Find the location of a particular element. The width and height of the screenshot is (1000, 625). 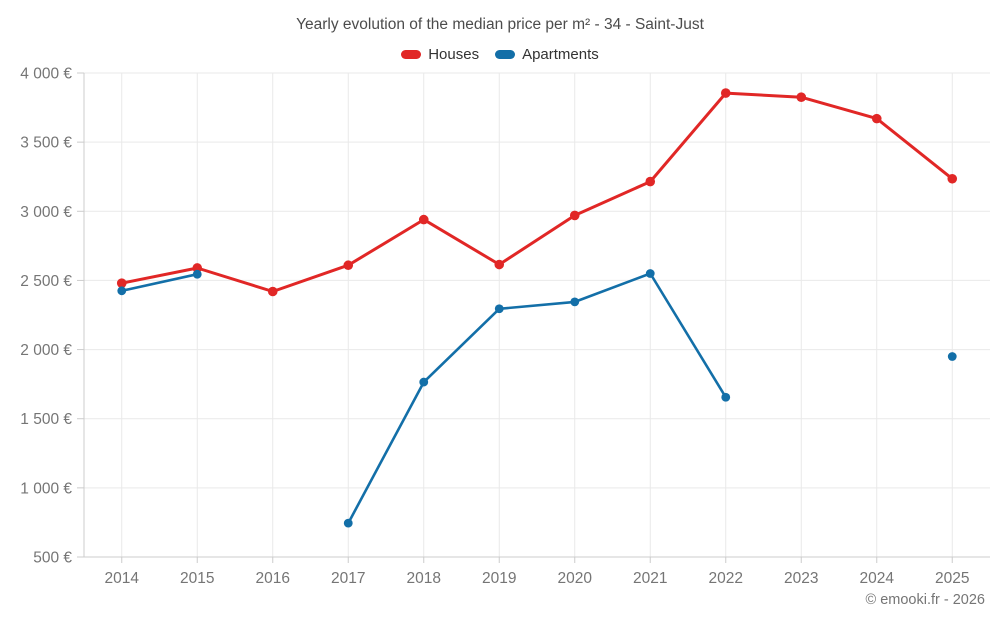

legend-item-apartments: Apartments is located at coordinates (547, 54).